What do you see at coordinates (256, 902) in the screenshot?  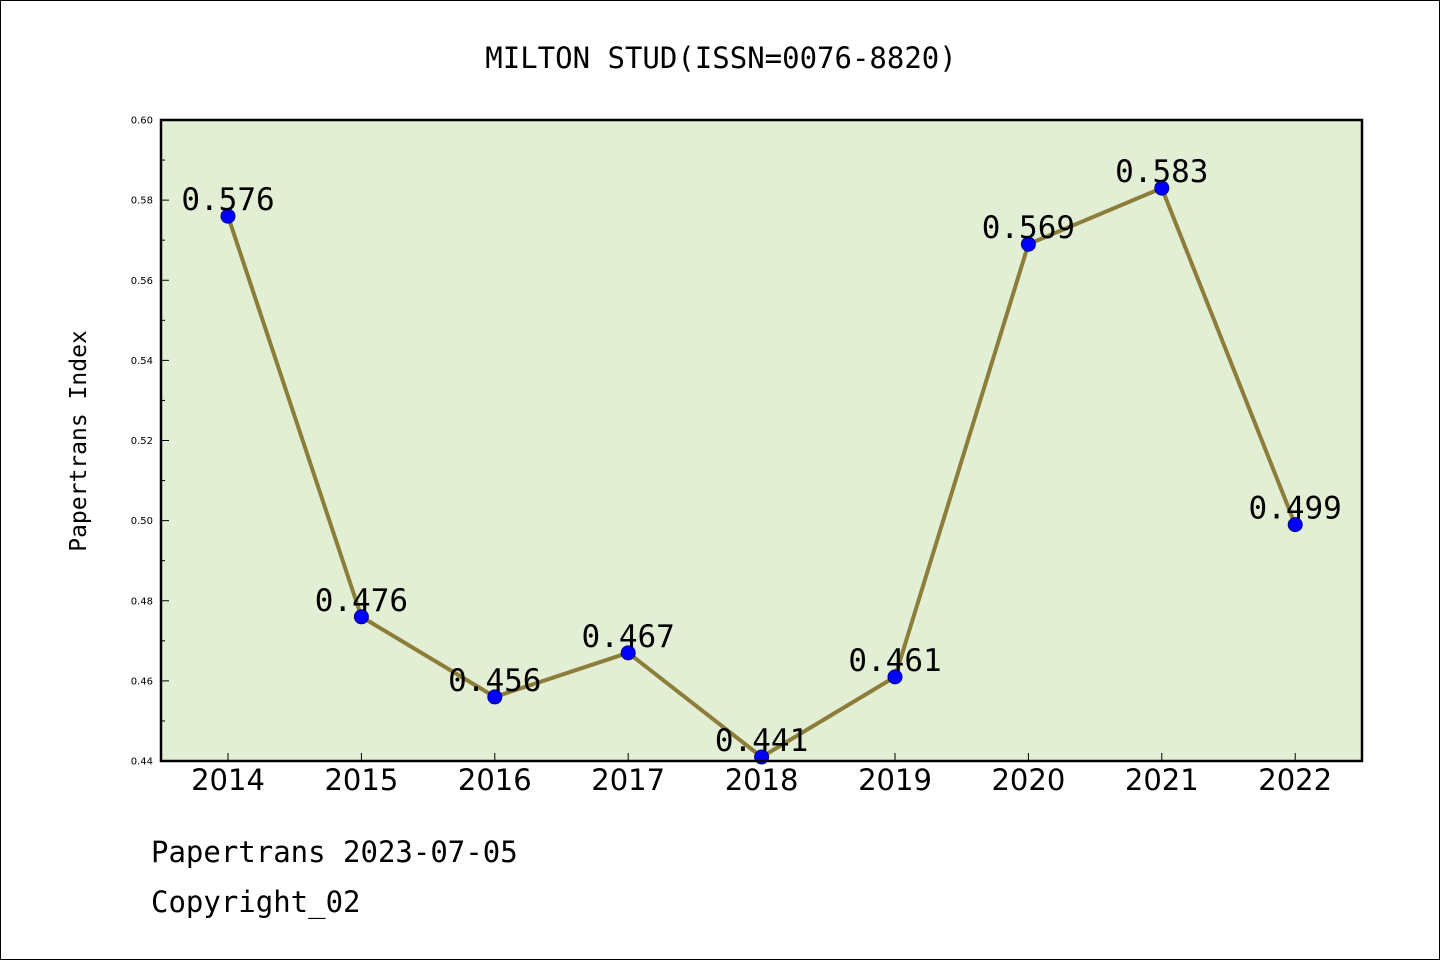 I see `footer-copyright: Copyright_02` at bounding box center [256, 902].